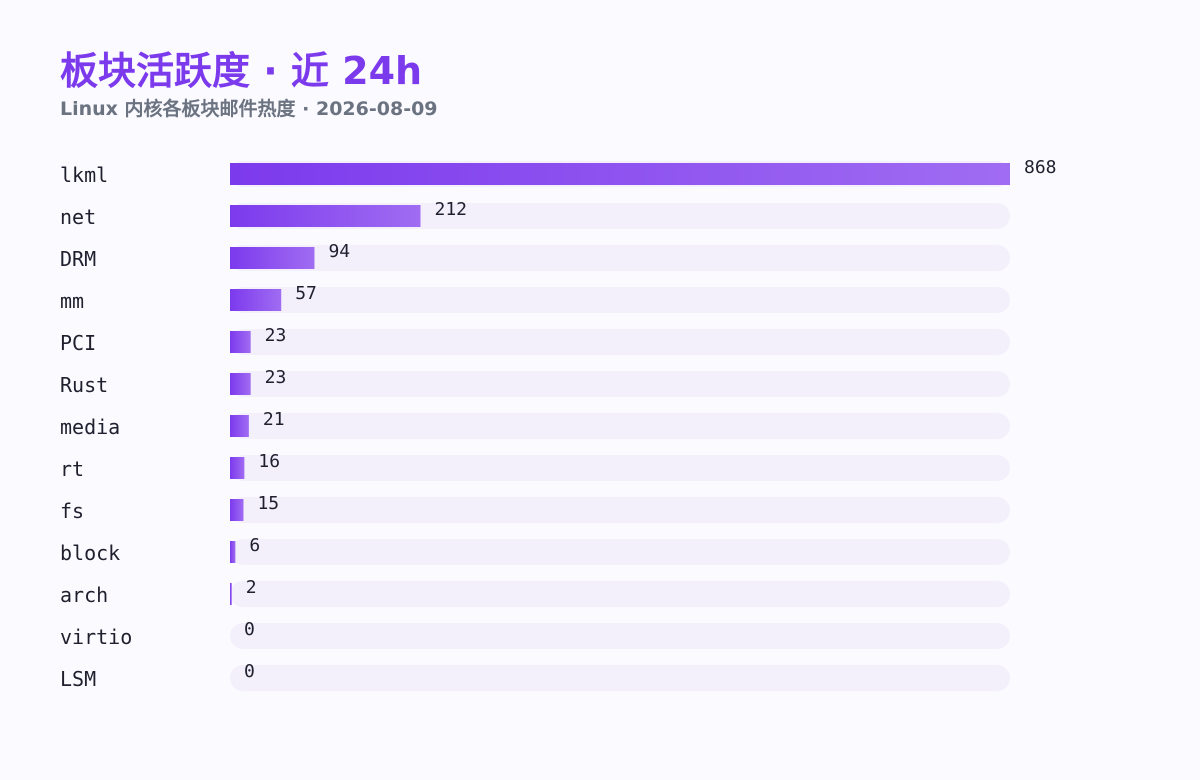  What do you see at coordinates (90, 427) in the screenshot?
I see `category-label: media` at bounding box center [90, 427].